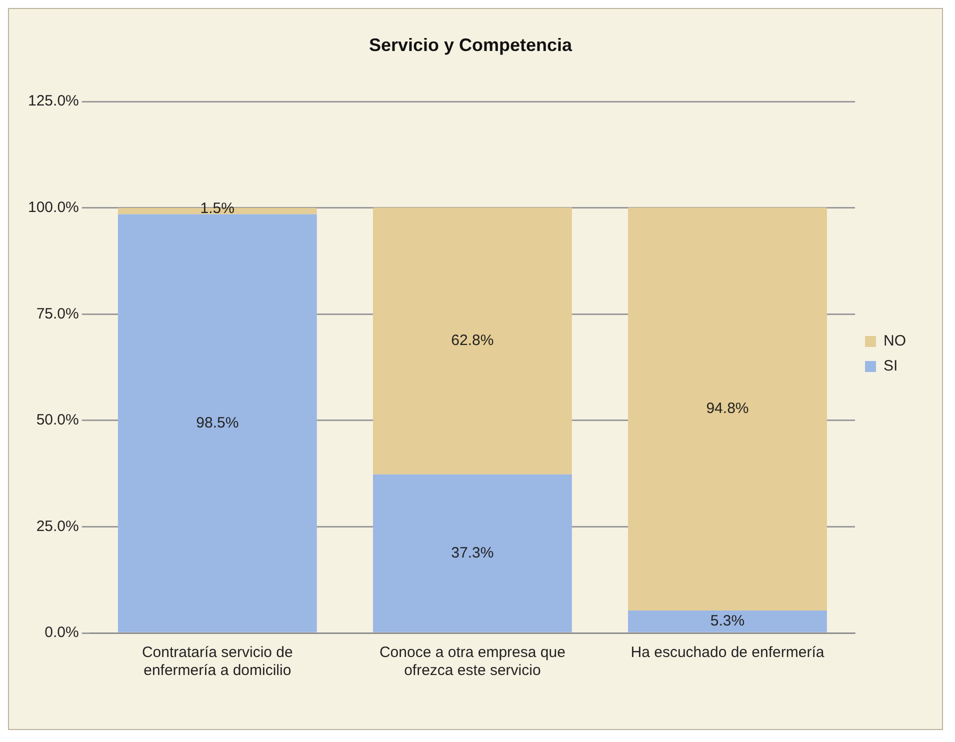 This screenshot has height=742, width=955. Describe the element at coordinates (57, 526) in the screenshot. I see `y-tick-label: 25.0%` at that location.